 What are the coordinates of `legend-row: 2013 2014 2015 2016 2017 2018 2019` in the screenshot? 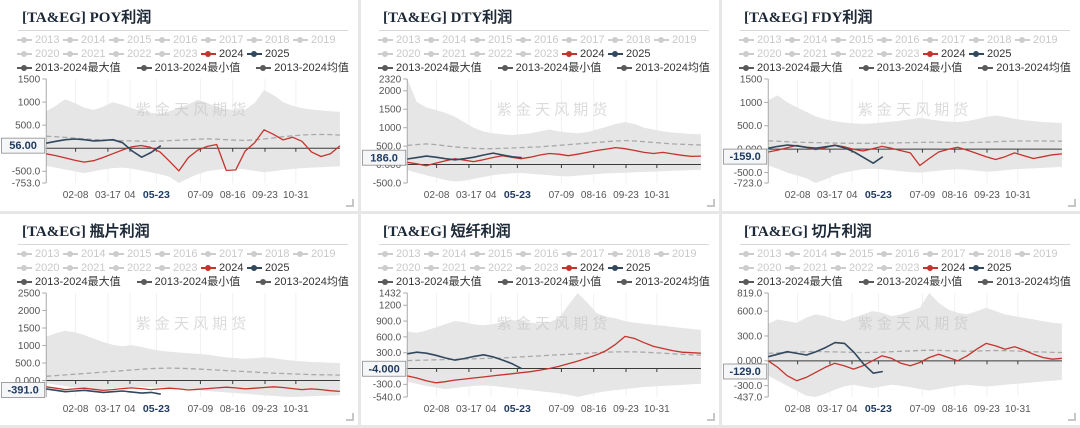 It's located at (909, 40).